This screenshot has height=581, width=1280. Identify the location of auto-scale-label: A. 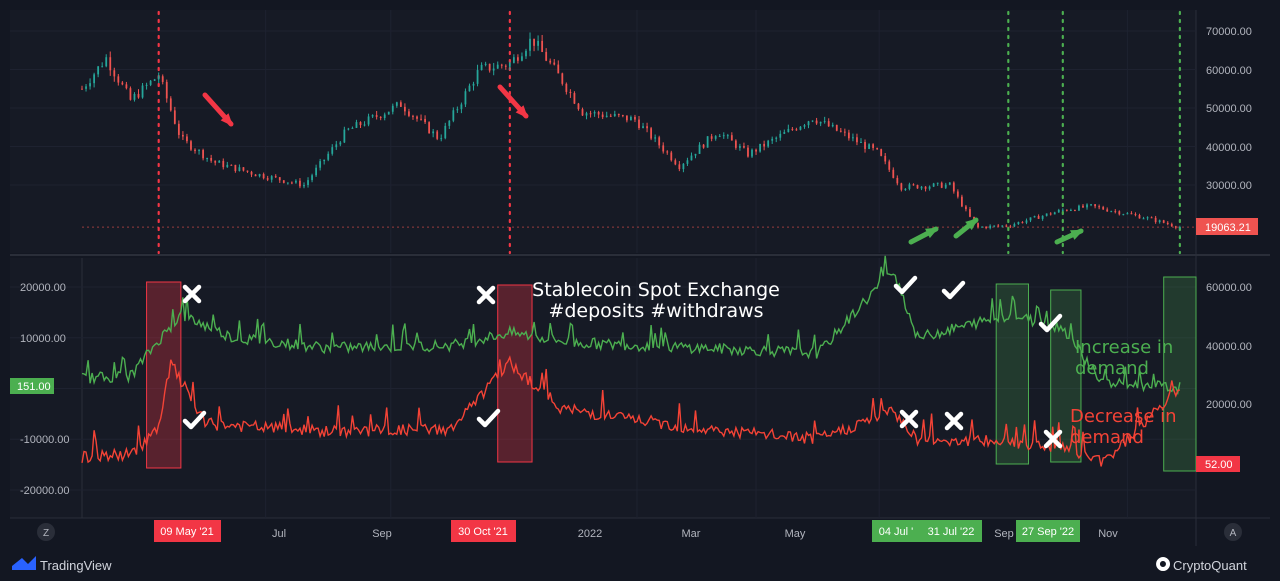
(1233, 533).